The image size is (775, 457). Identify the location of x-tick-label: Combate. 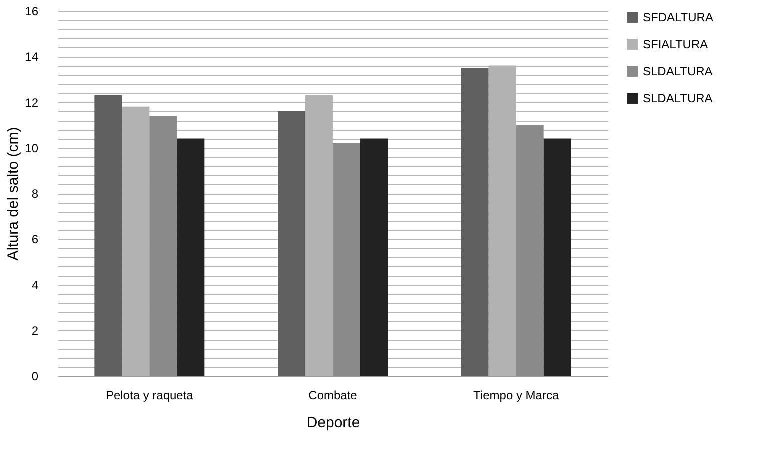
(333, 395).